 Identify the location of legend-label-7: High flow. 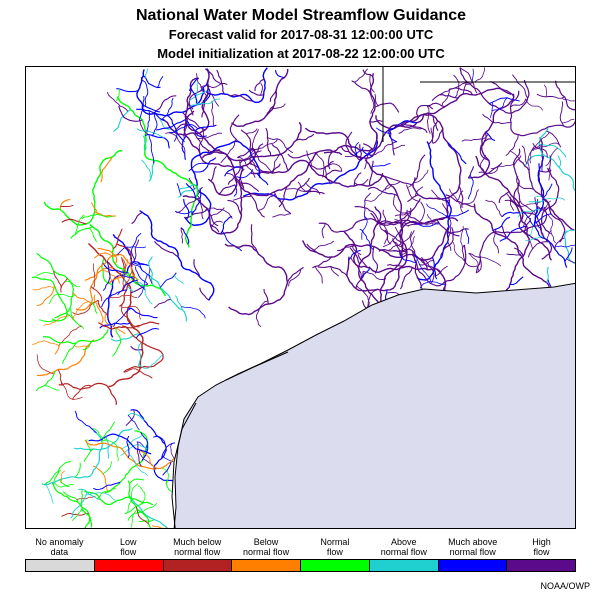
(542, 547).